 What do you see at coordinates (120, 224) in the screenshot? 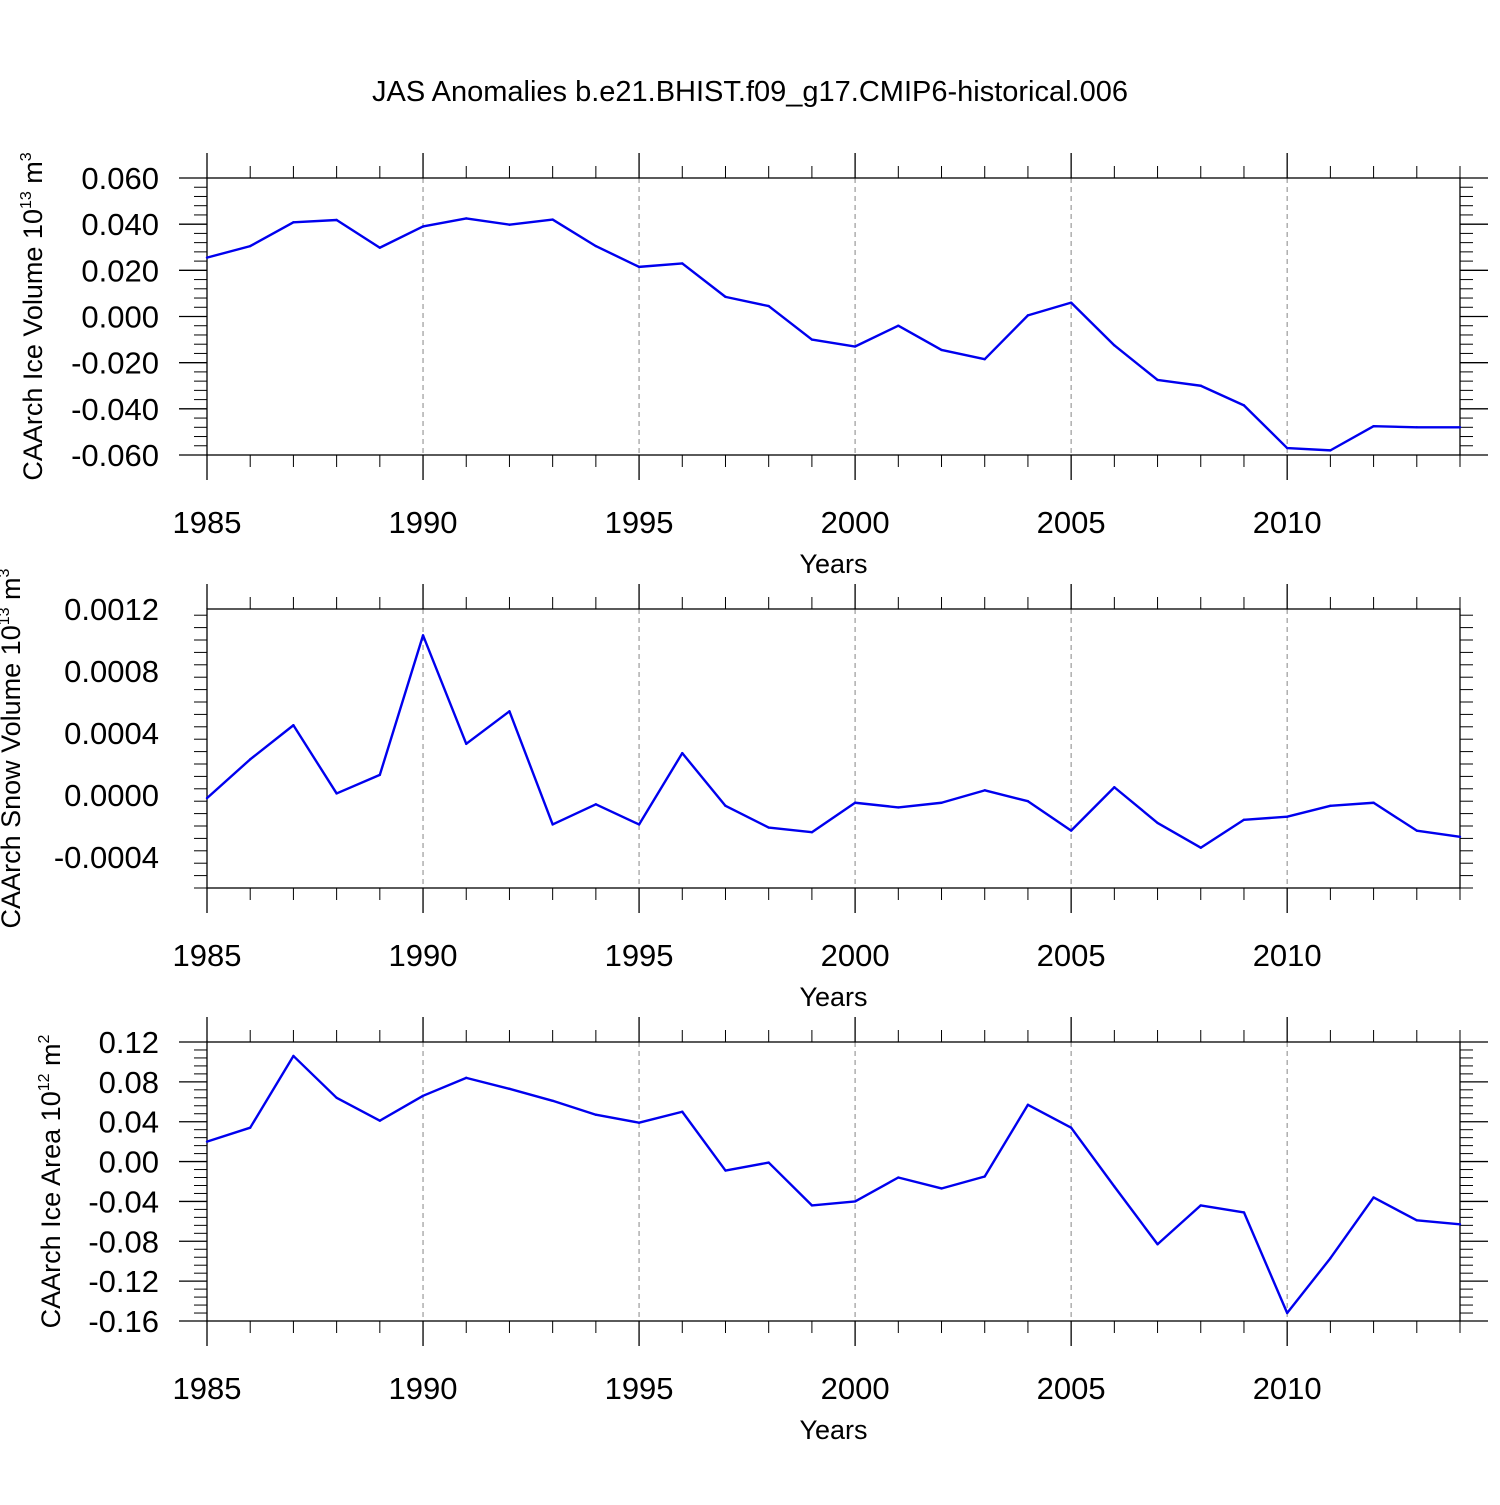
I see `y-tick-label: 0.040` at bounding box center [120, 224].